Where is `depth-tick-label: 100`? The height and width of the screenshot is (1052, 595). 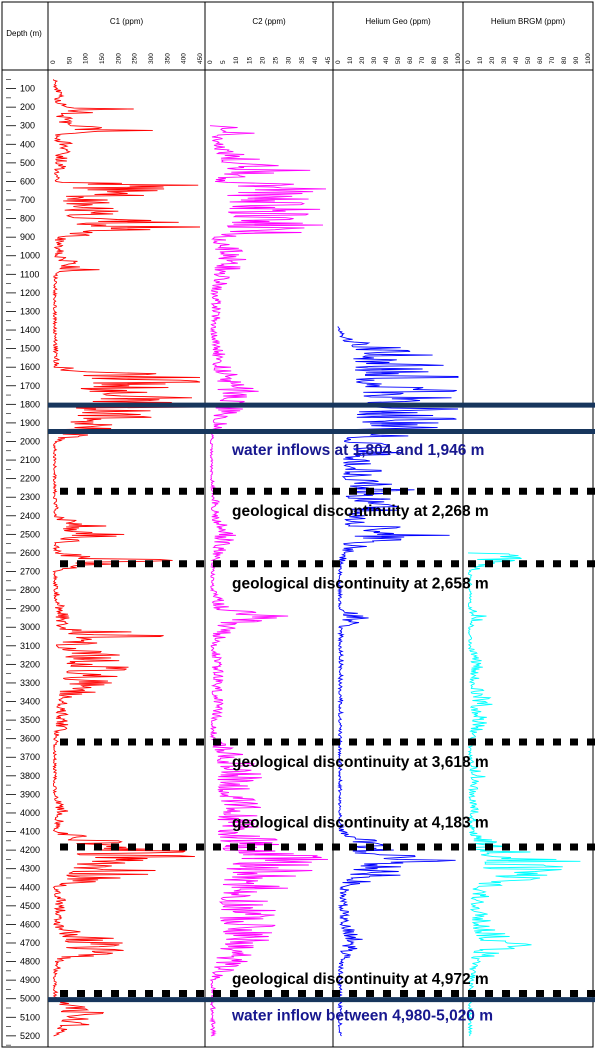 depth-tick-label: 100 is located at coordinates (27, 89).